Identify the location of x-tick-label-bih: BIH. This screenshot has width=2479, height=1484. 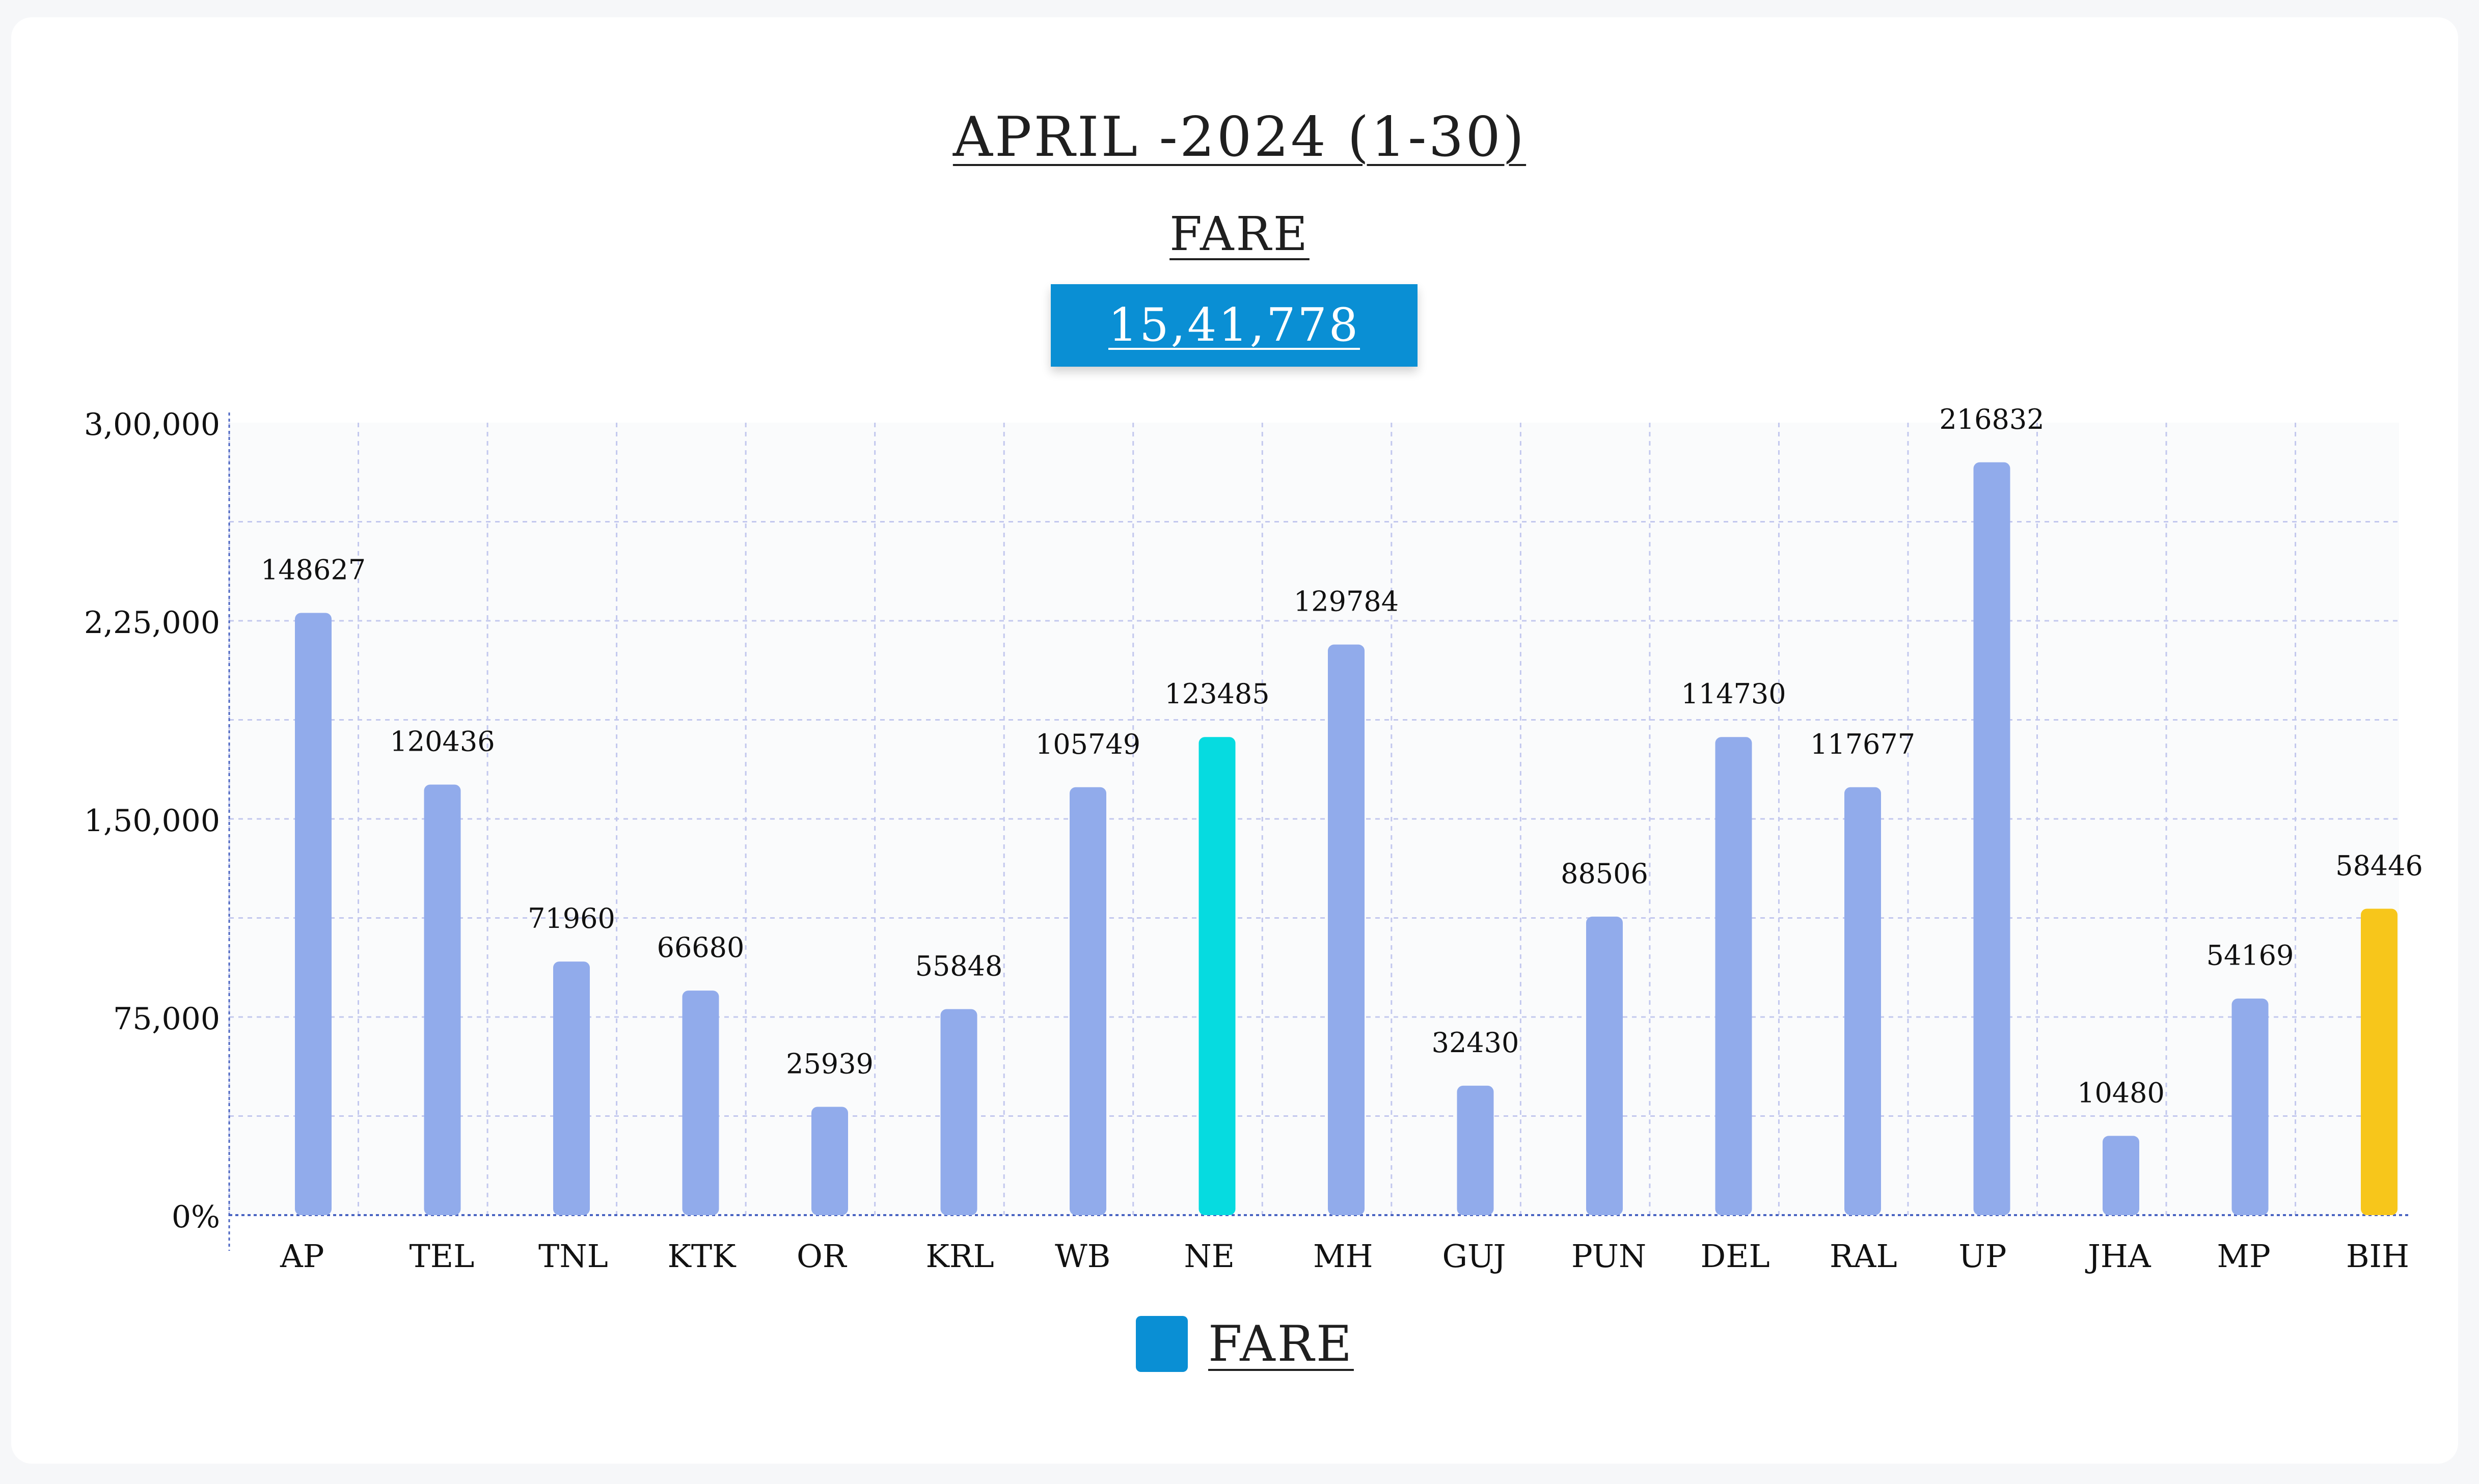
(2377, 1257).